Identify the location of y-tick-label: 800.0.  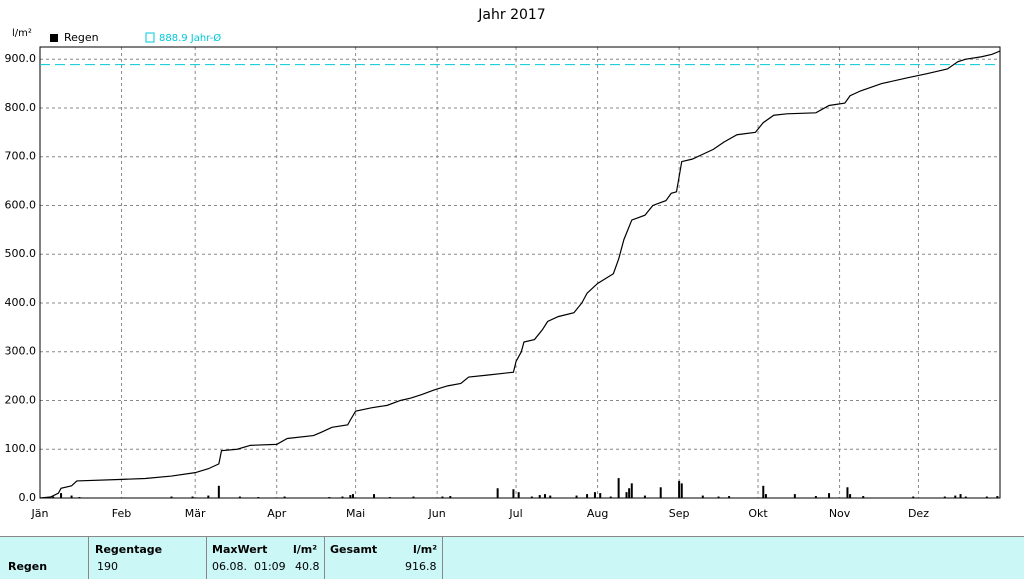
(21, 107).